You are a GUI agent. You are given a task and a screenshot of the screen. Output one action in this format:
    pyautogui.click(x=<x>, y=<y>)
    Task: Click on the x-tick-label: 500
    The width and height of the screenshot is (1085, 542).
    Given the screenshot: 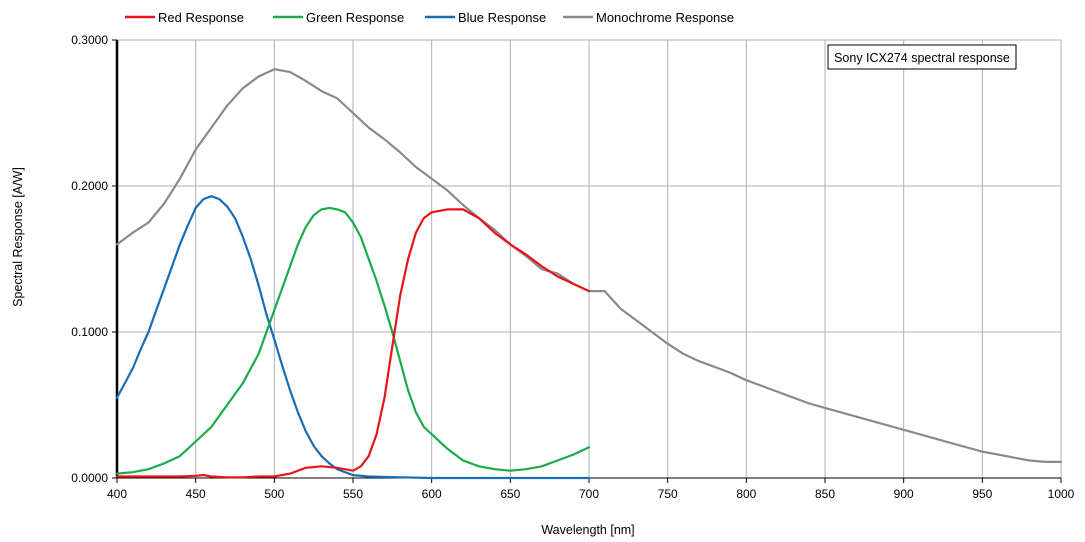 What is the action you would take?
    pyautogui.click(x=274, y=494)
    